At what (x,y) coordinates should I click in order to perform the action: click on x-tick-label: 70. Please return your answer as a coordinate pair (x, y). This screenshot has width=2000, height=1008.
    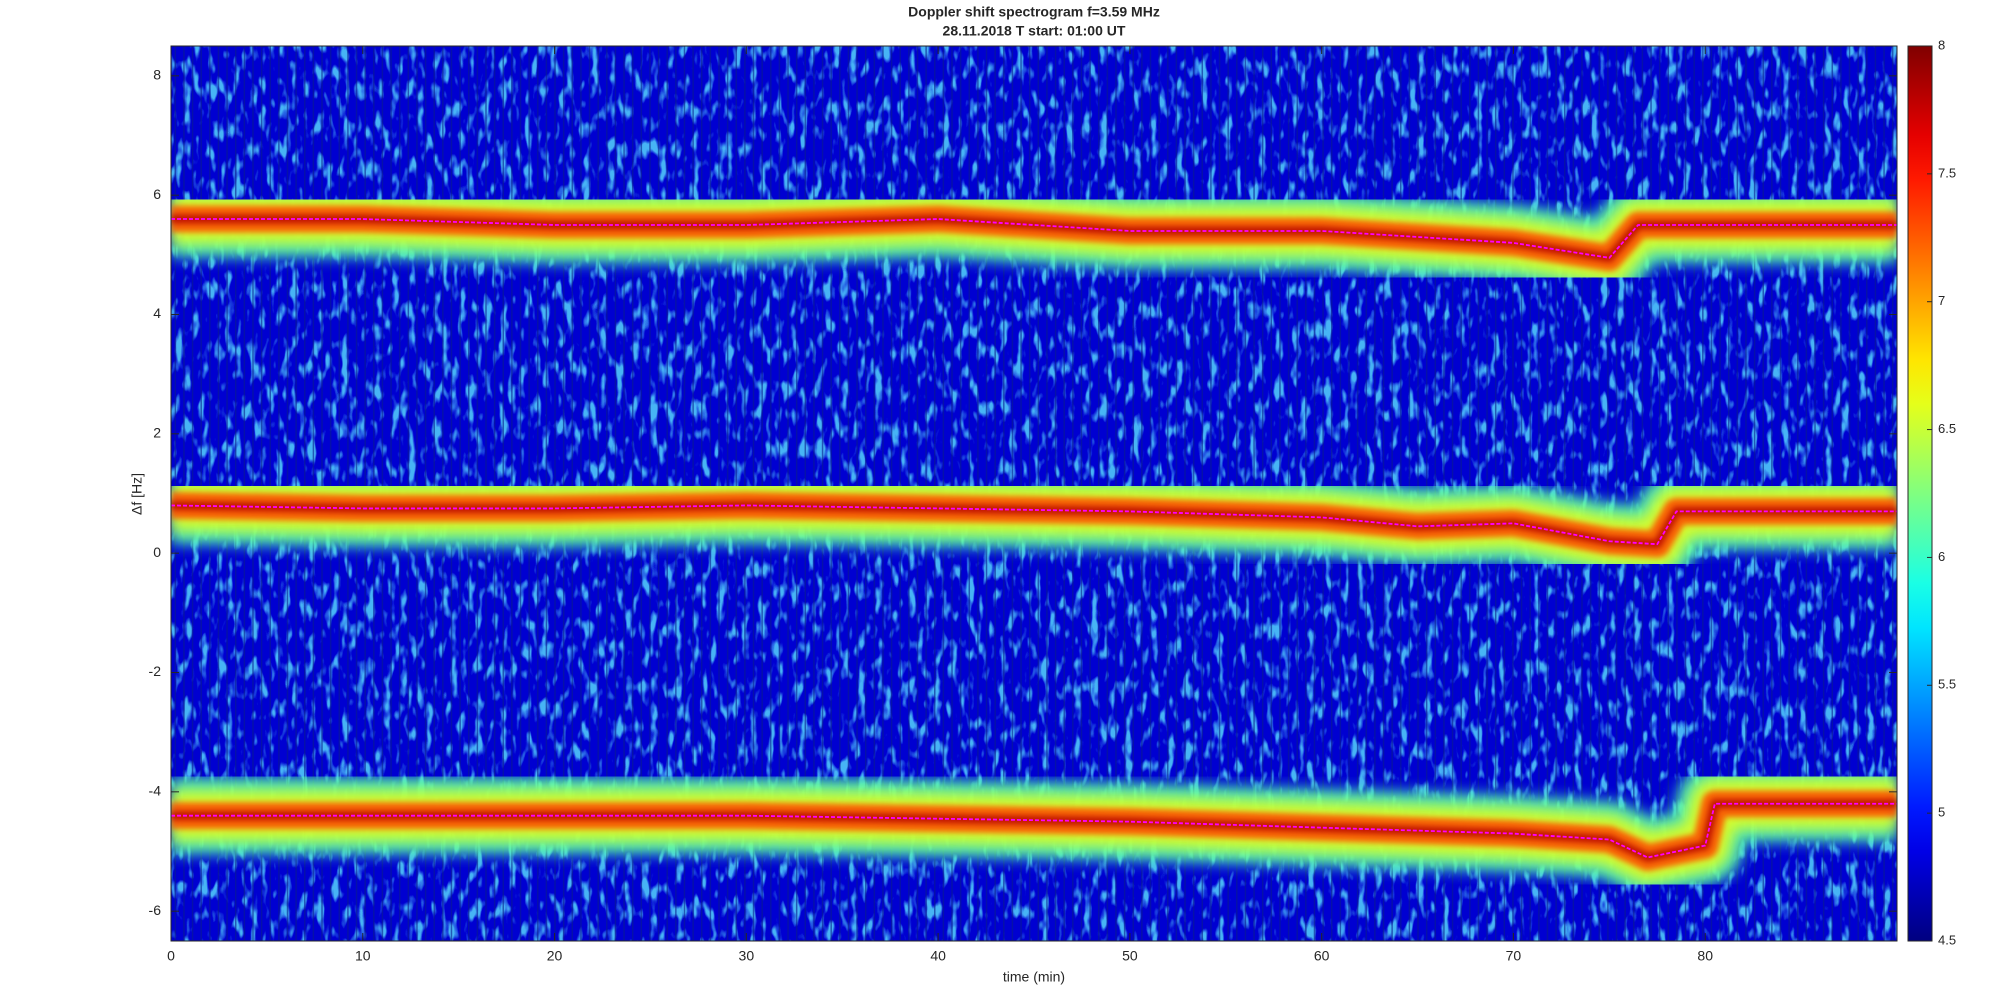
    Looking at the image, I should click on (1514, 956).